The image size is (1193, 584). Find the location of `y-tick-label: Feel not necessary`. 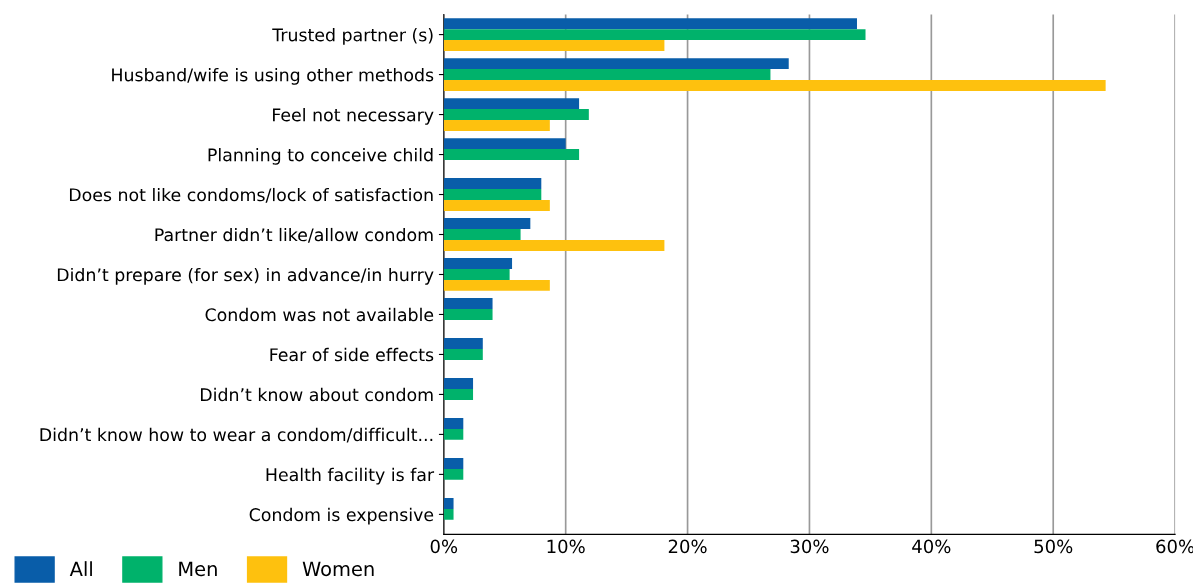

y-tick-label: Feel not necessary is located at coordinates (353, 116).